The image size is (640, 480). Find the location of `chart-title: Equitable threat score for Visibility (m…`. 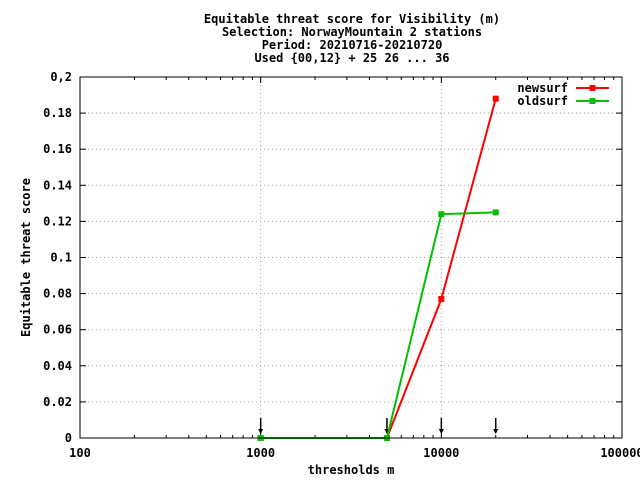

chart-title: Equitable threat score for Visibility (m… is located at coordinates (352, 38).